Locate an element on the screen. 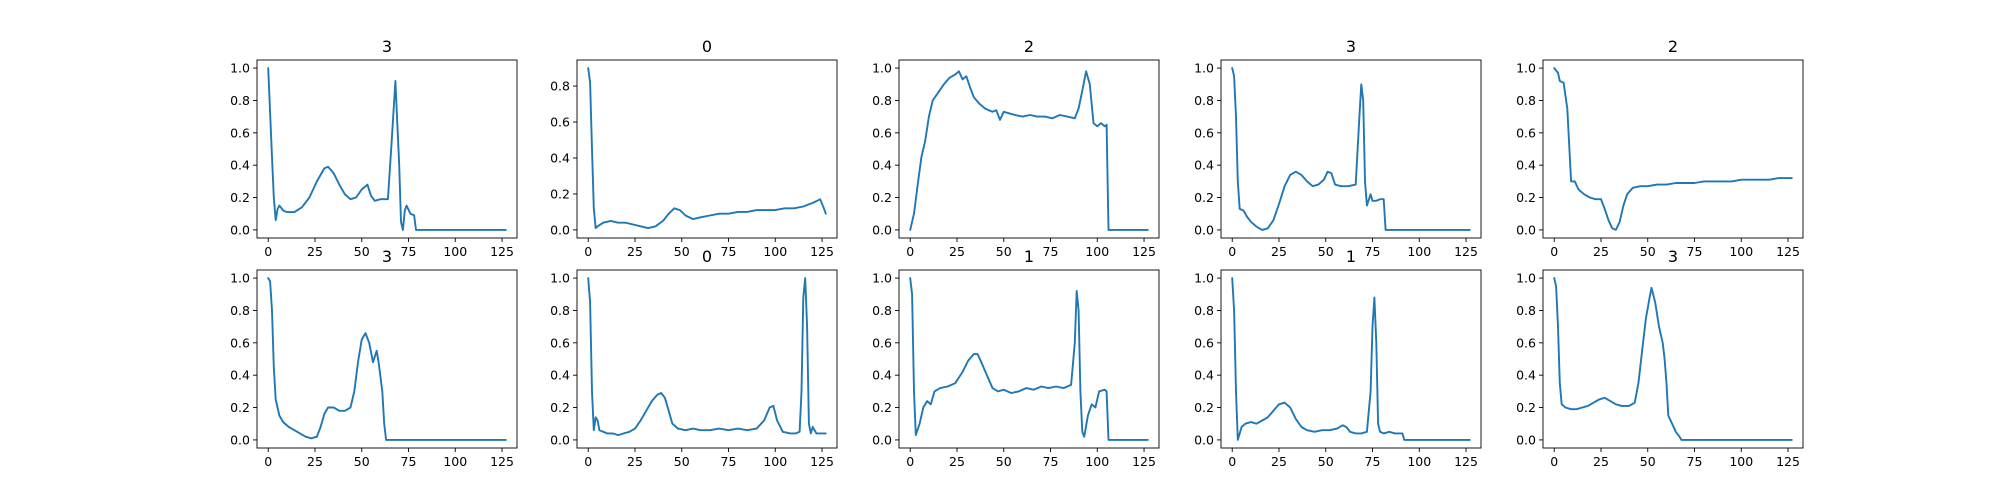 This screenshot has height=500, width=2000. subplot-10: 3 0 25 50 75 100 125 0.0 0.2 0.4 0.6 0.8 1.0 is located at coordinates (1660, 358).